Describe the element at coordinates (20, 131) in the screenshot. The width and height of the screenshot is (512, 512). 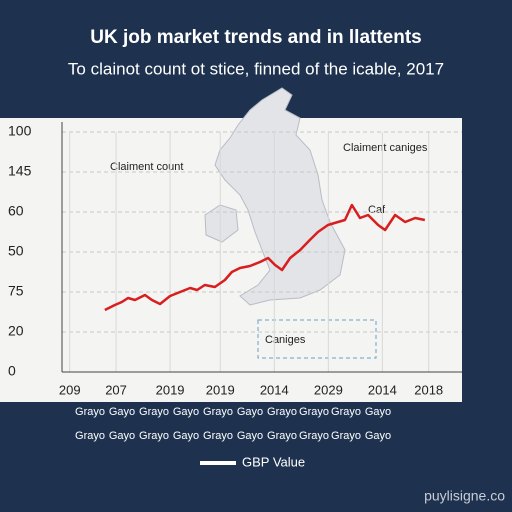
I see `y-tick-label: 100` at that location.